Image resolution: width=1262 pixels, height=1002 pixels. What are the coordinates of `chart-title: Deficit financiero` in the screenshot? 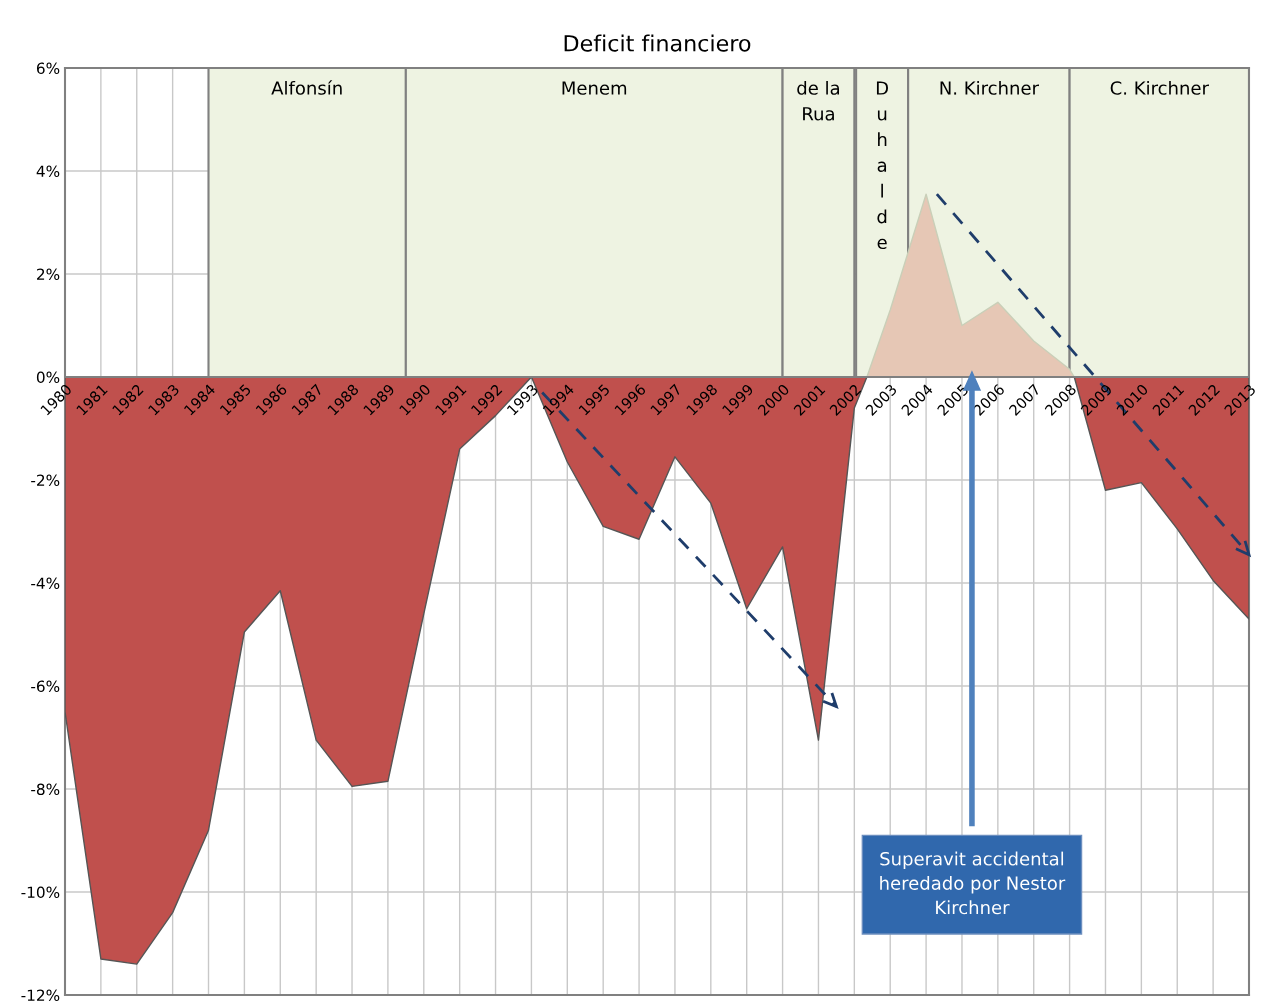 It's located at (657, 43).